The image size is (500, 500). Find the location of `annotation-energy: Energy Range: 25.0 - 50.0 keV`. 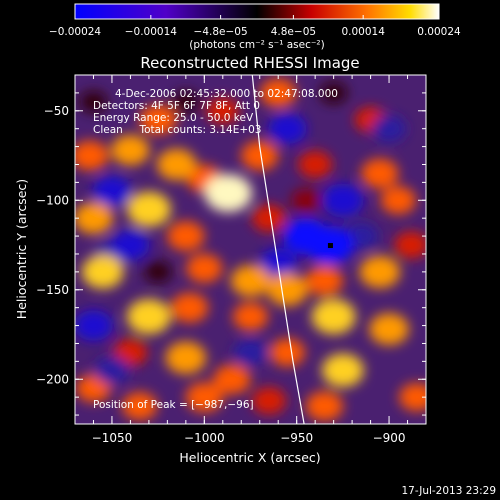

annotation-energy: Energy Range: 25.0 - 50.0 keV is located at coordinates (173, 118).